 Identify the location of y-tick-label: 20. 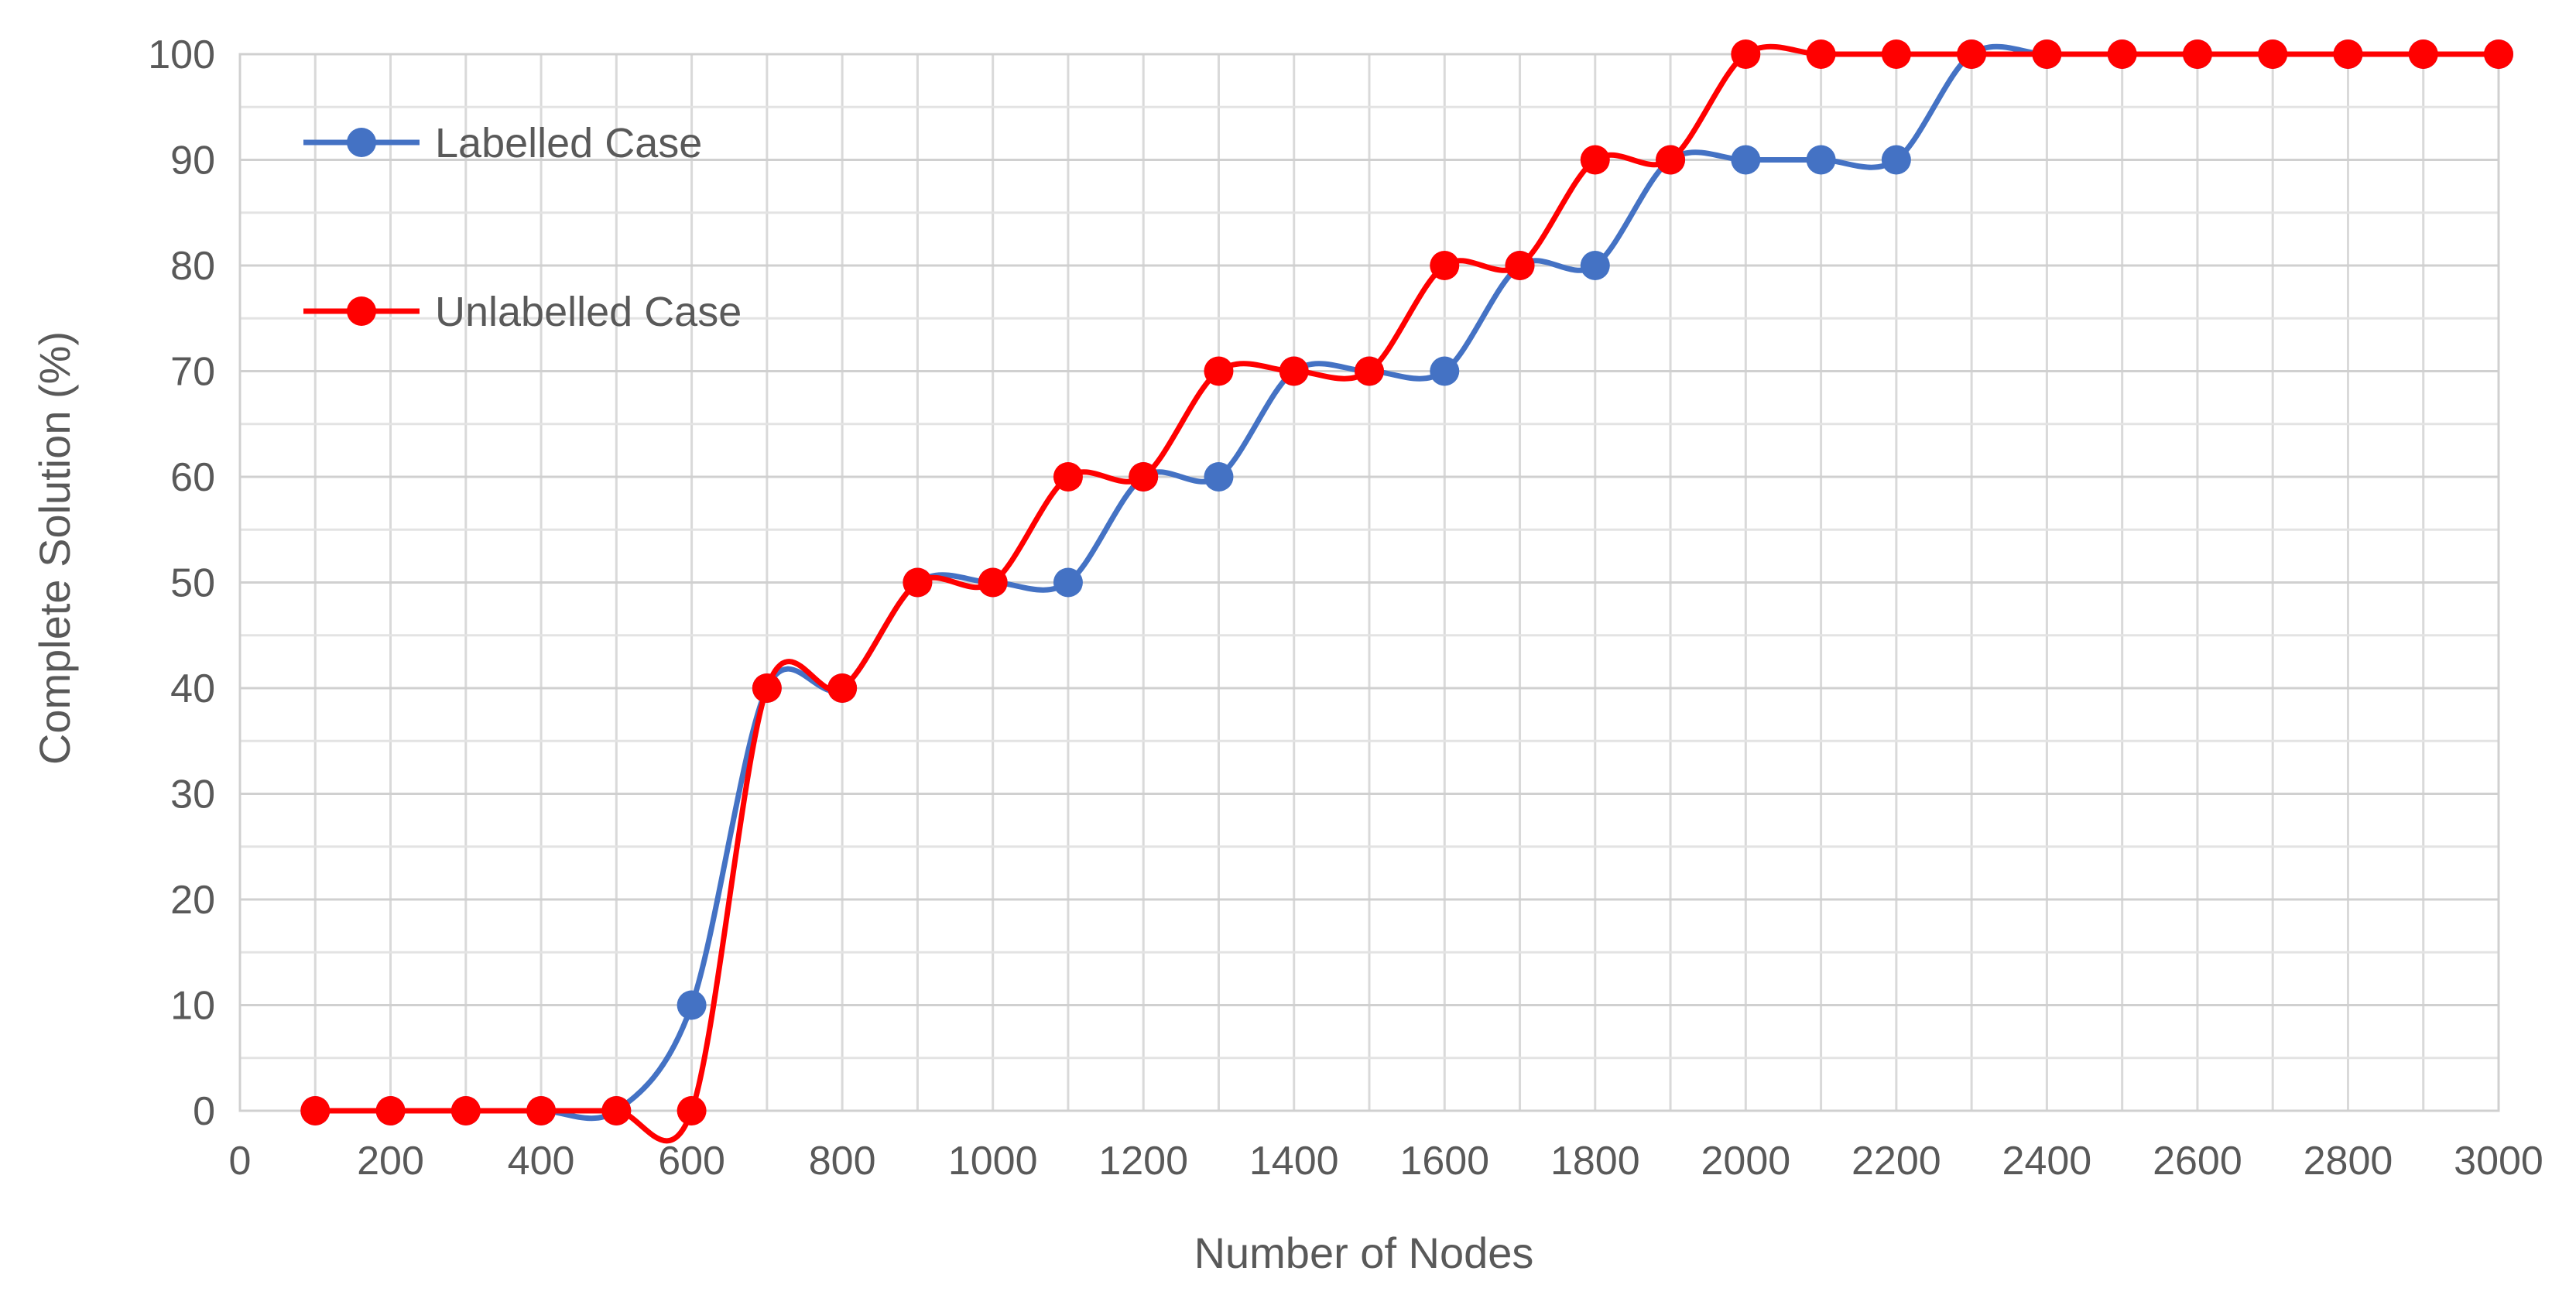
(192, 900).